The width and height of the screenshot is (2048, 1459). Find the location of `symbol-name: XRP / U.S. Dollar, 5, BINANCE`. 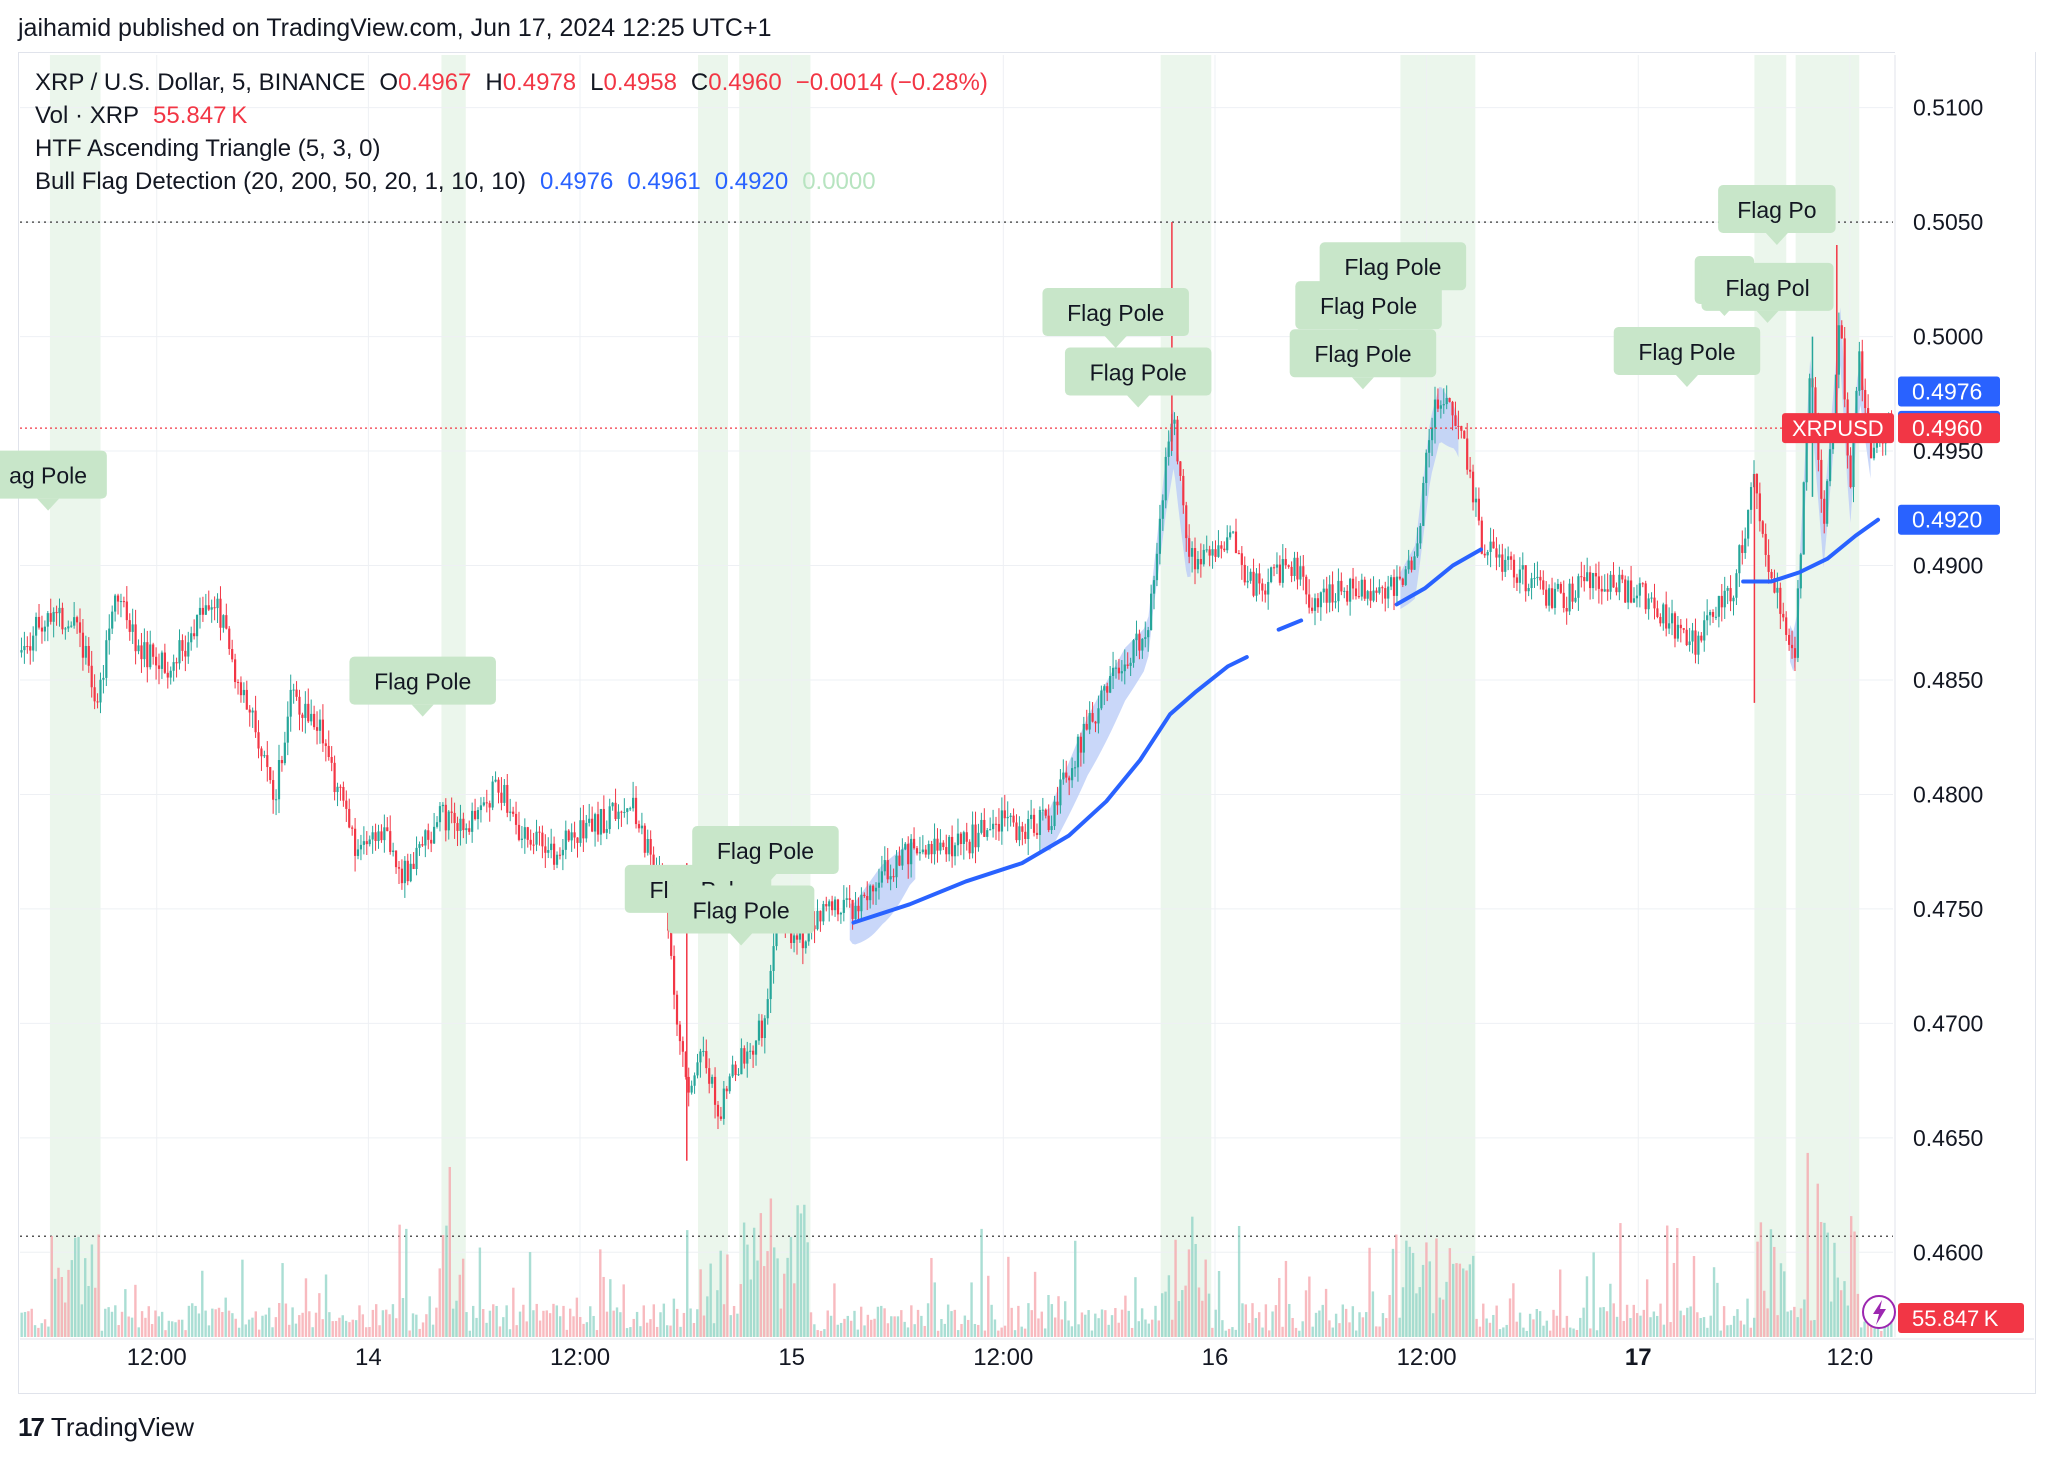

symbol-name: XRP / U.S. Dollar, 5, BINANCE is located at coordinates (200, 82).